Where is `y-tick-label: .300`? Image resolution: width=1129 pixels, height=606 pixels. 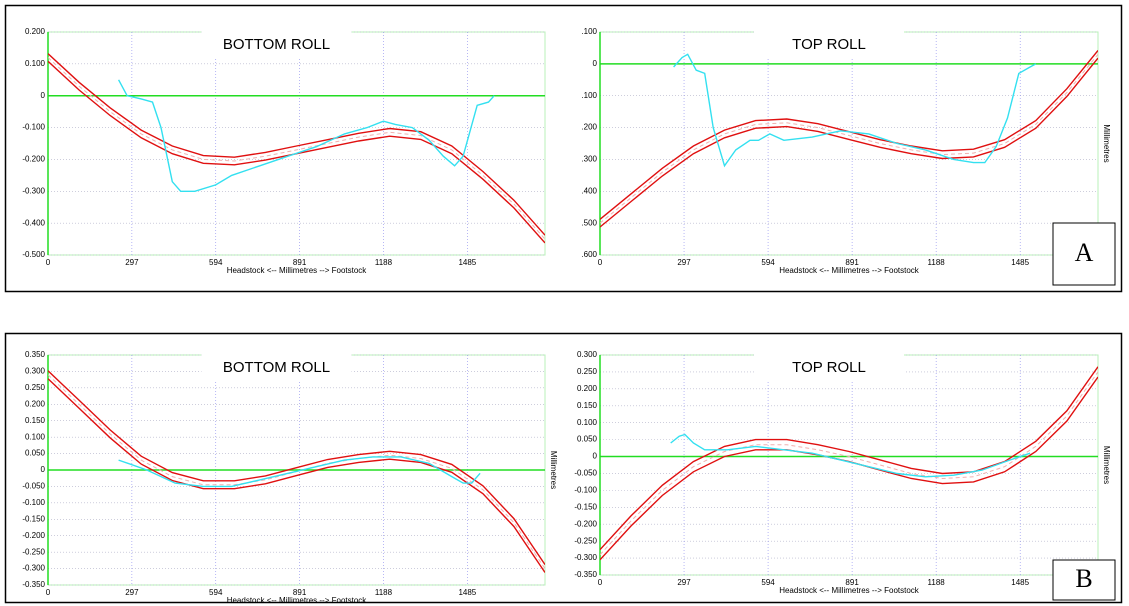 y-tick-label: .300 is located at coordinates (589, 159).